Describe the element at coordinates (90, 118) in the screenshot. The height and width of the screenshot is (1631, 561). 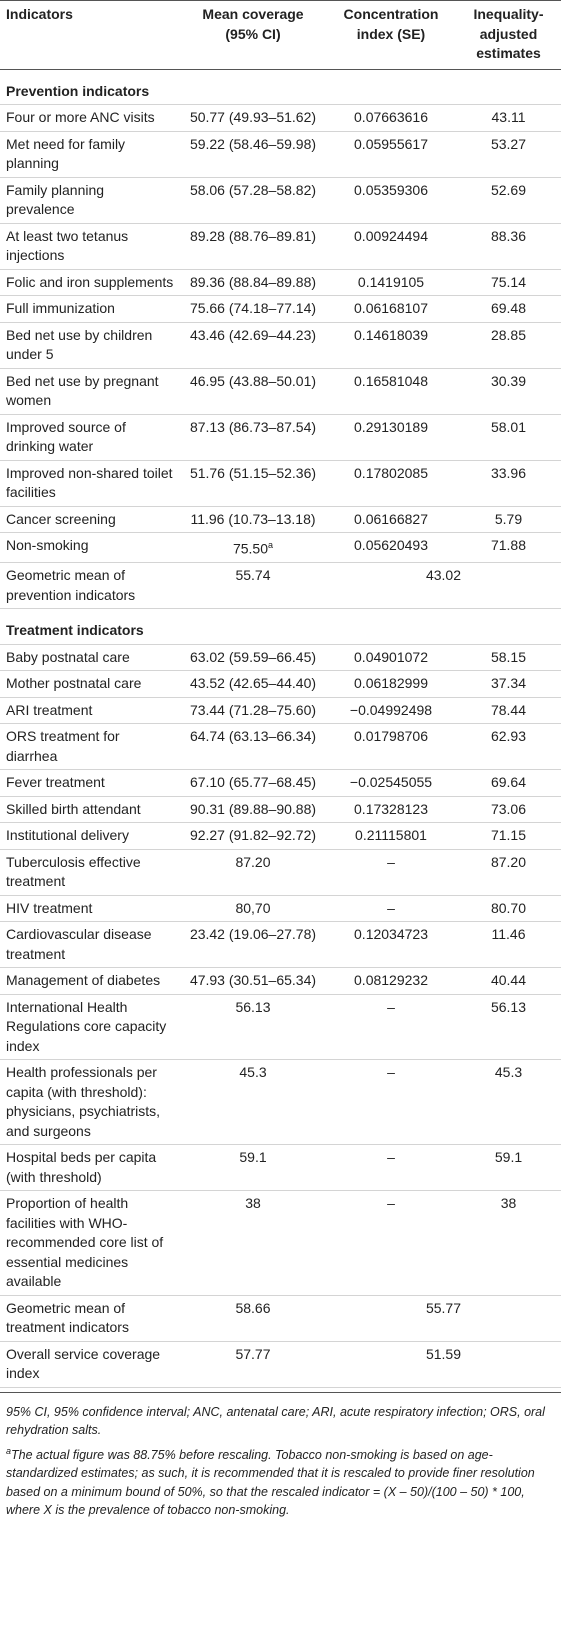
I see `table-cell: Four or more ANC visits` at that location.